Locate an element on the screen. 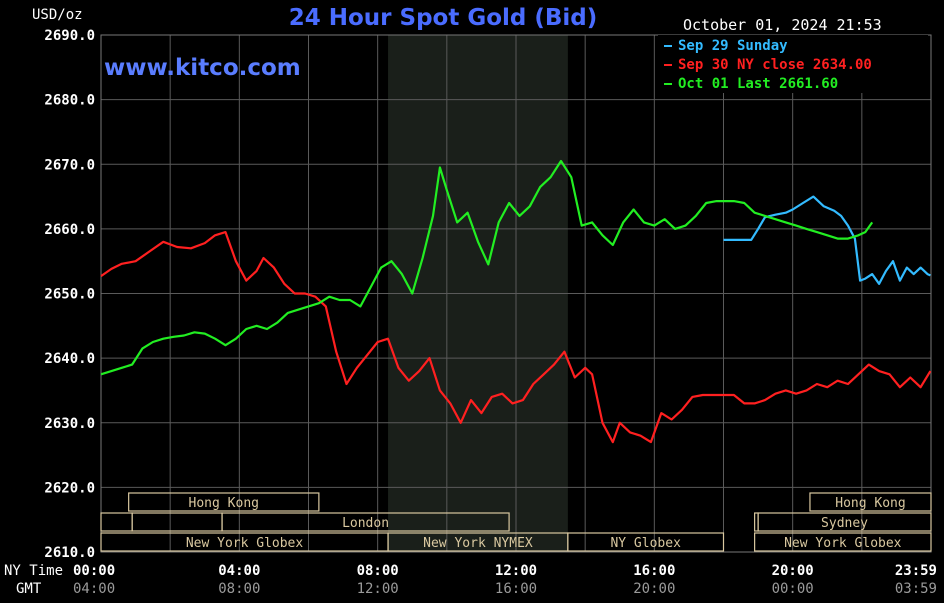  legend-box is located at coordinates (793, 64).